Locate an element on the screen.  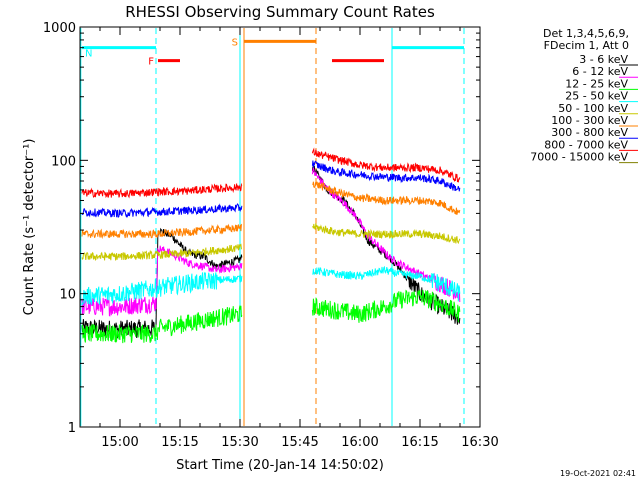
plot-state-bars: N F S is located at coordinates (273, 52).